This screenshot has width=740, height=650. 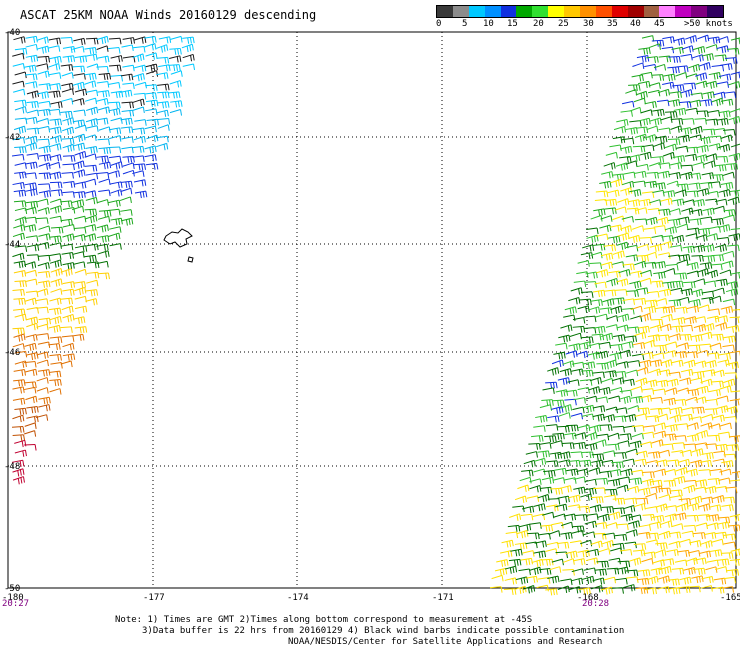 What do you see at coordinates (12, 311) in the screenshot?
I see `latitude-labels: -40-42-44-46-48-50` at bounding box center [12, 311].